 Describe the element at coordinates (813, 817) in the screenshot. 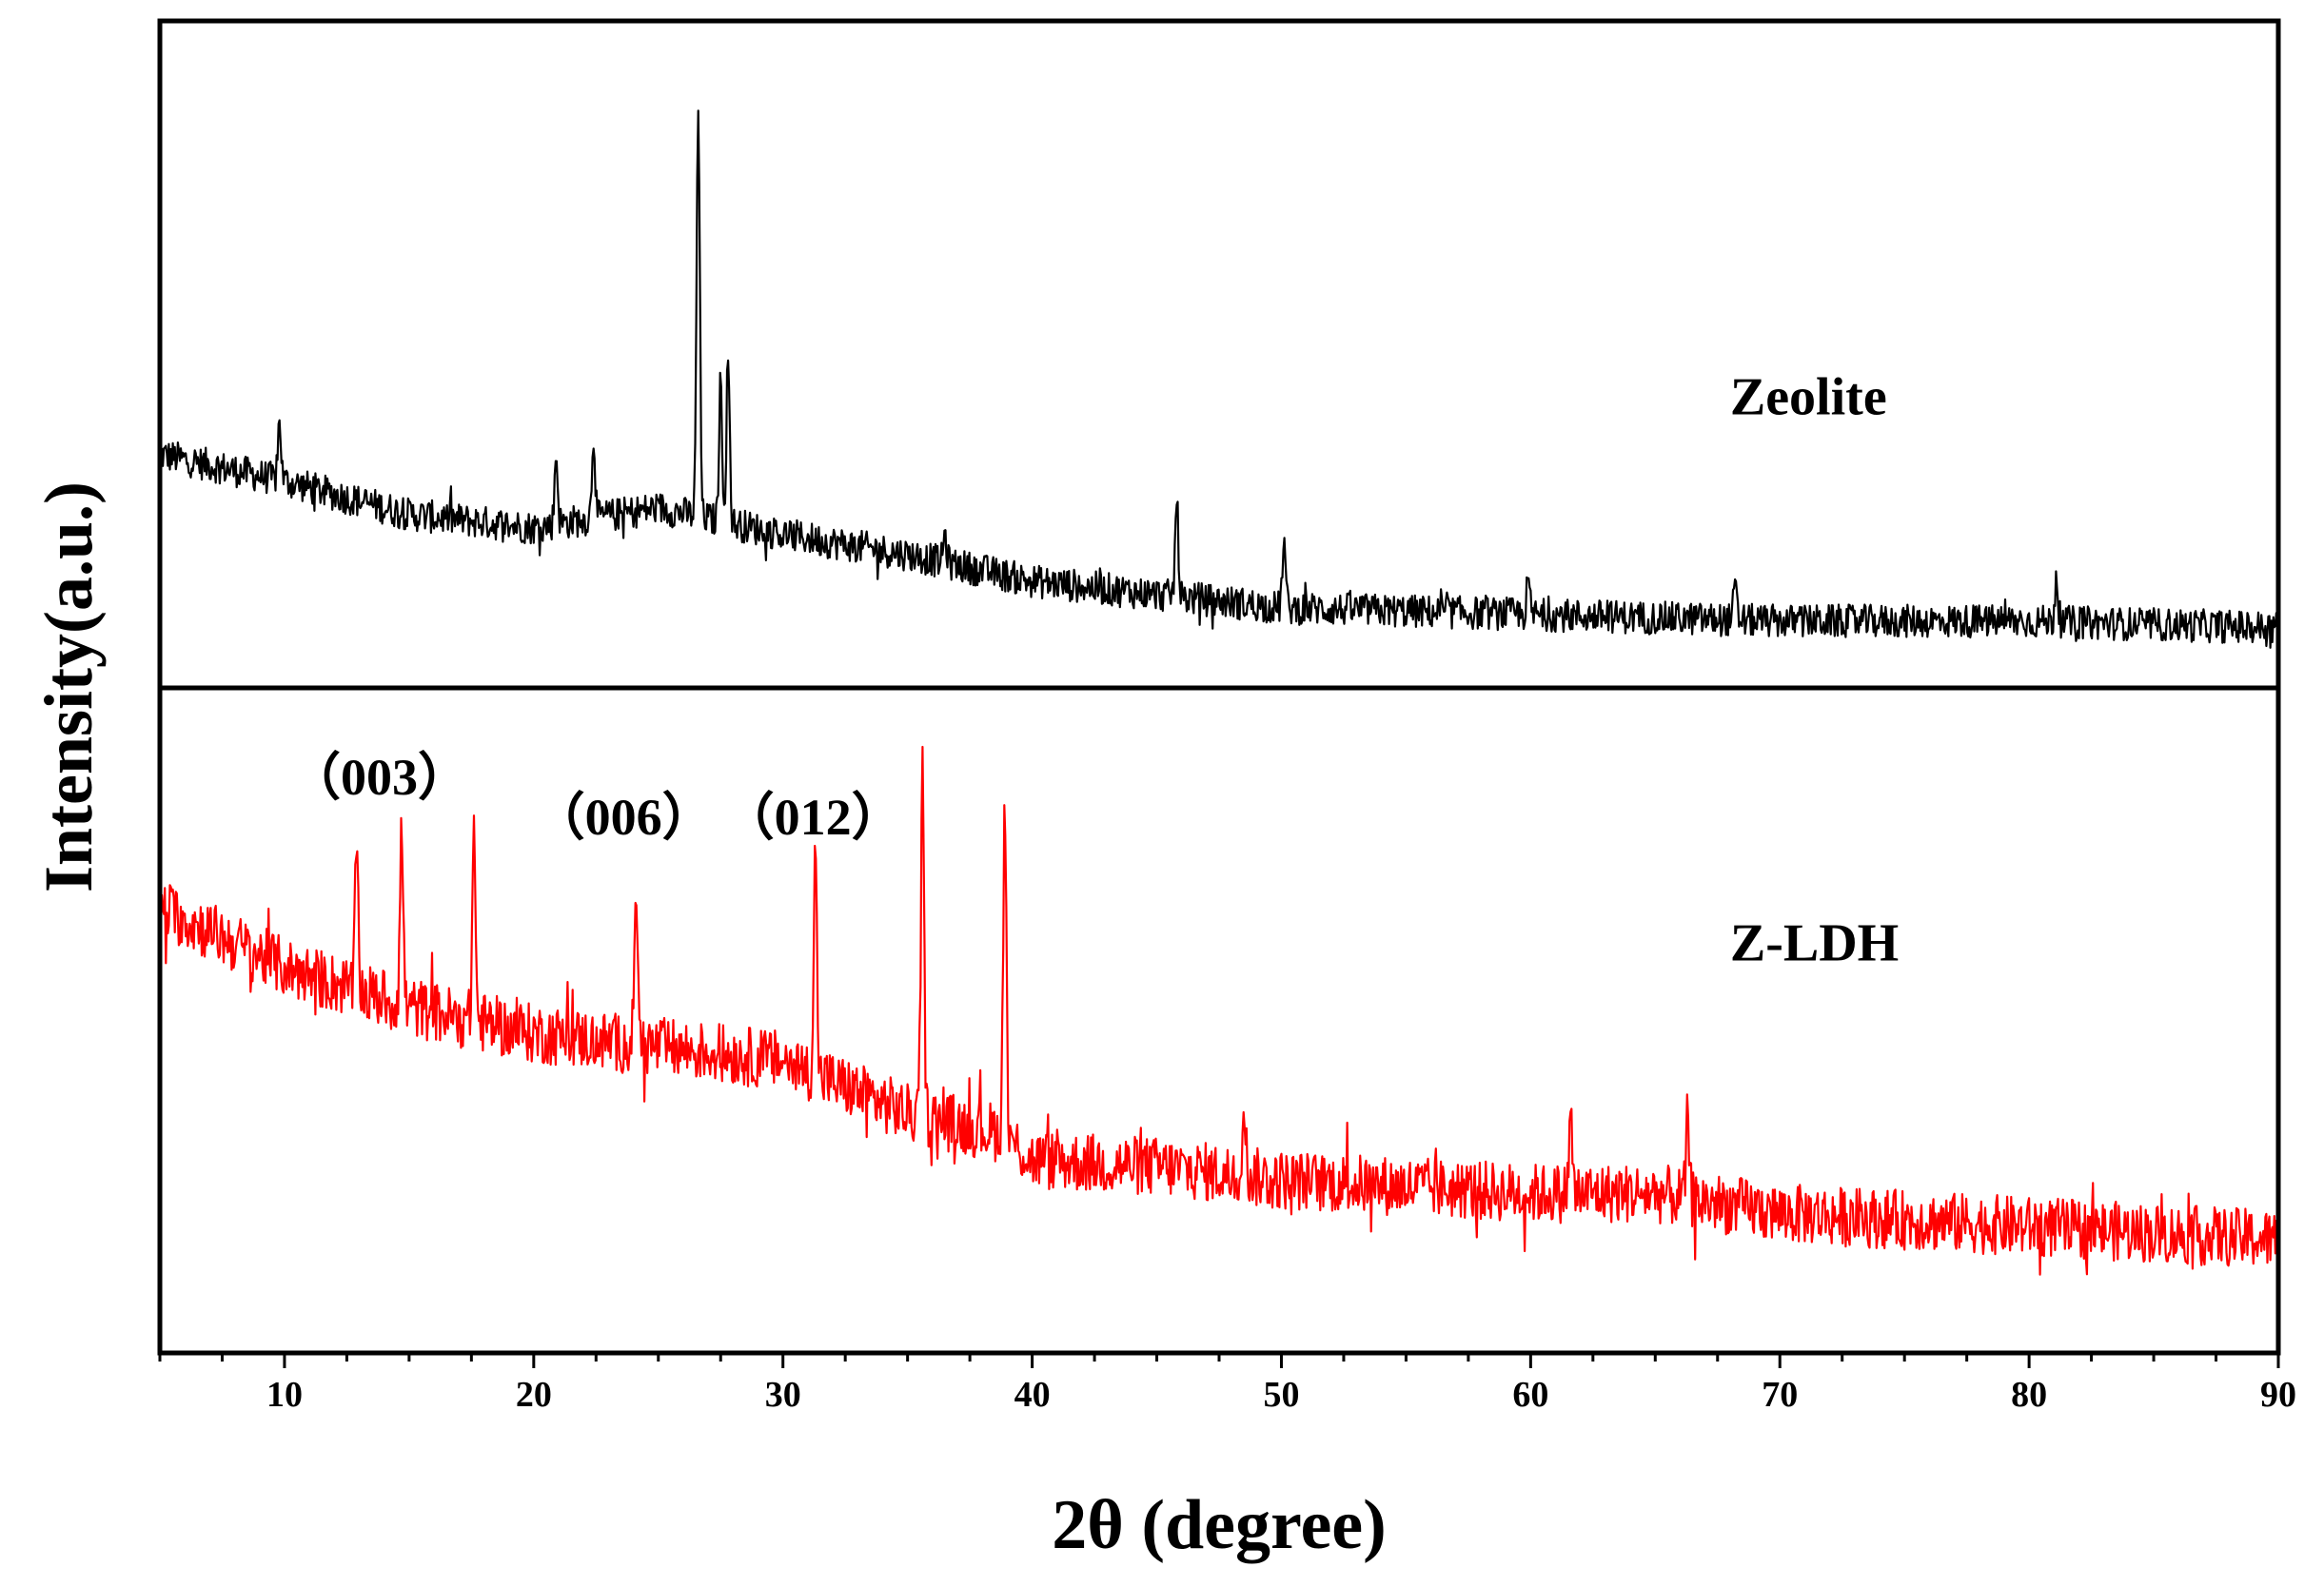

I see `peak-label-012: （012）` at that location.